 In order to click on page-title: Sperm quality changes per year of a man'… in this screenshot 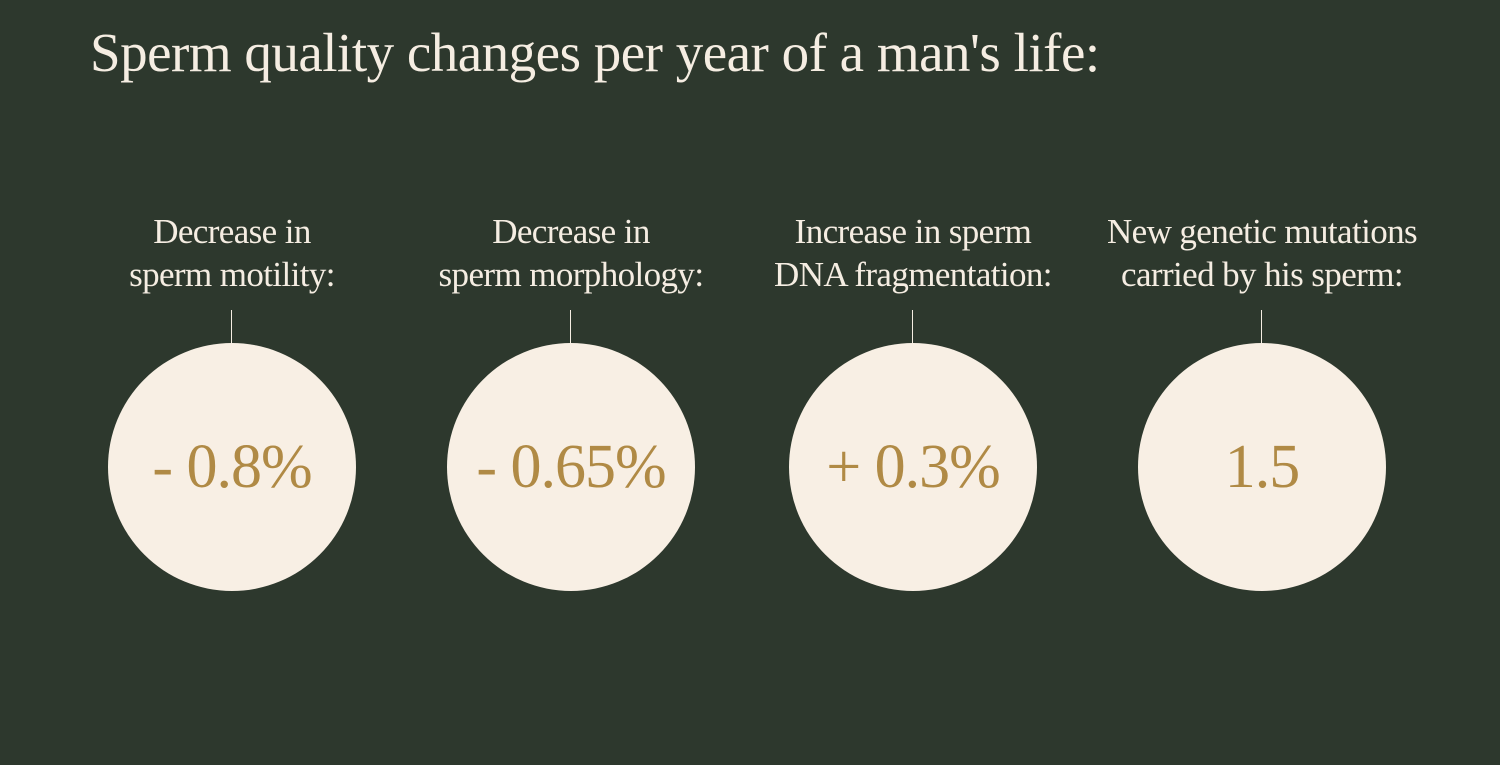, I will do `click(595, 52)`.